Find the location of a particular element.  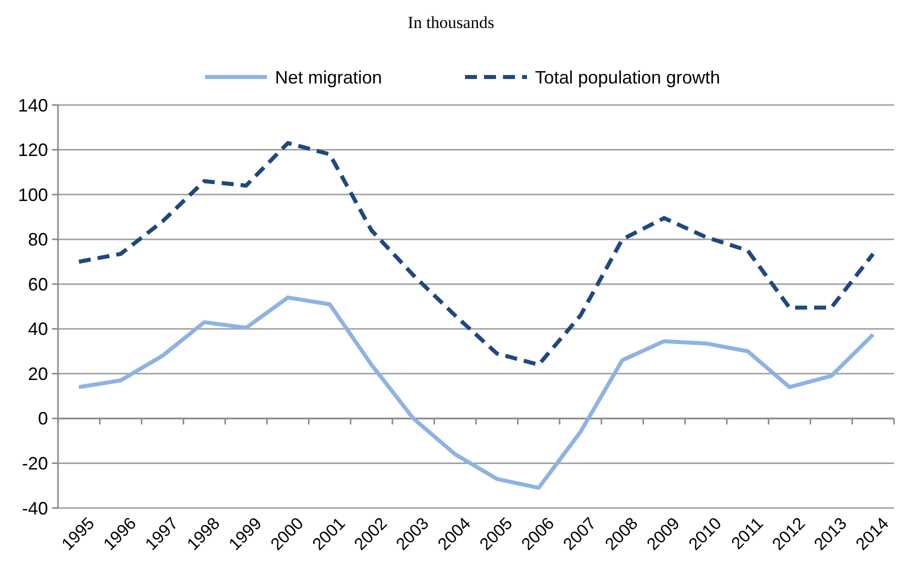

y-tick-label: -40 is located at coordinates (35, 508).